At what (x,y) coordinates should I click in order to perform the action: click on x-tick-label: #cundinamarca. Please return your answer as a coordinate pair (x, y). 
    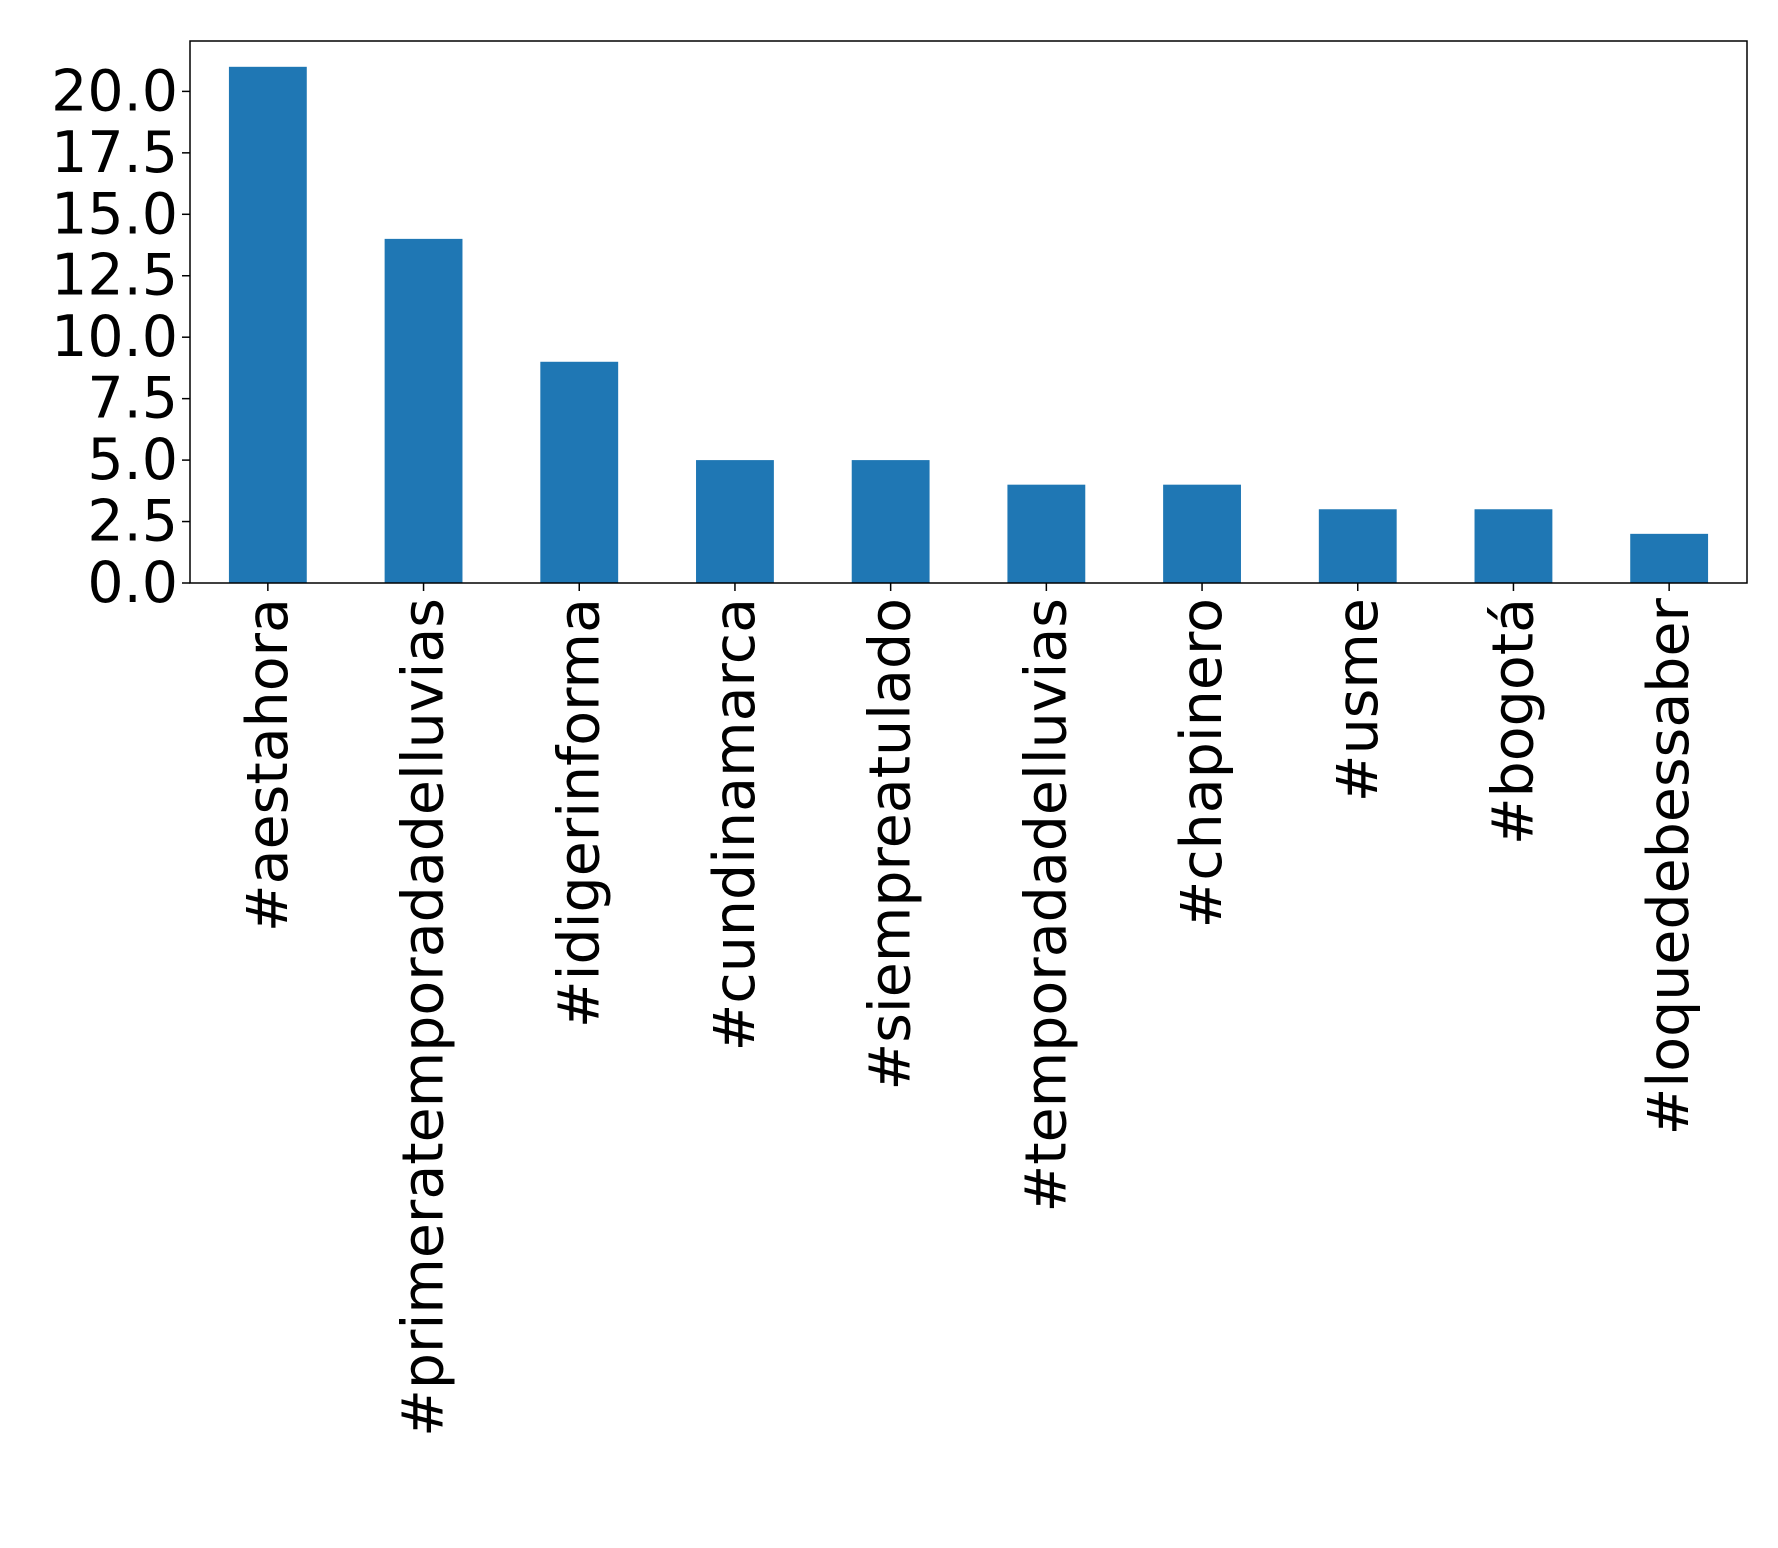
    Looking at the image, I should click on (735, 824).